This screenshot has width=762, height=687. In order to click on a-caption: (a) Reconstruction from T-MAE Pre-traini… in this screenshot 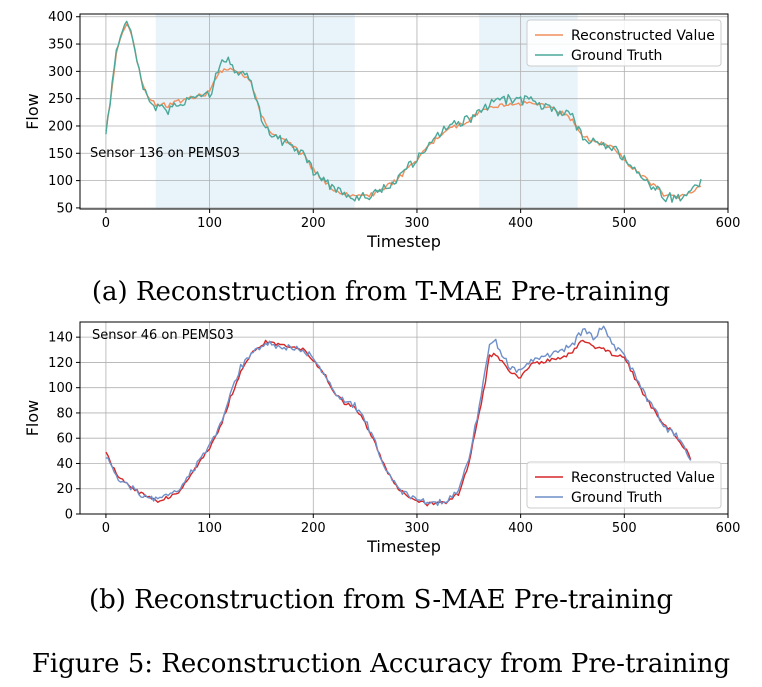, I will do `click(381, 292)`.